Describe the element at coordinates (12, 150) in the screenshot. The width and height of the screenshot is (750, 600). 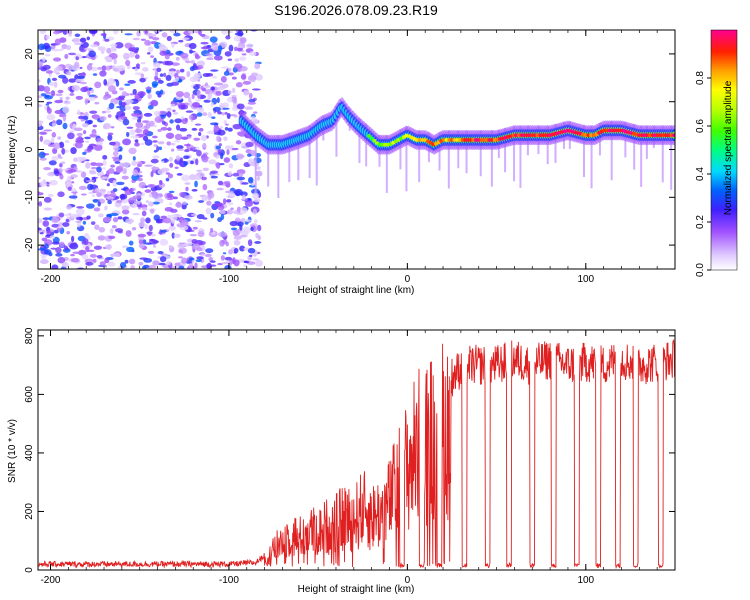
I see `spectrogram-ylabel: Frequency (Hz)` at that location.